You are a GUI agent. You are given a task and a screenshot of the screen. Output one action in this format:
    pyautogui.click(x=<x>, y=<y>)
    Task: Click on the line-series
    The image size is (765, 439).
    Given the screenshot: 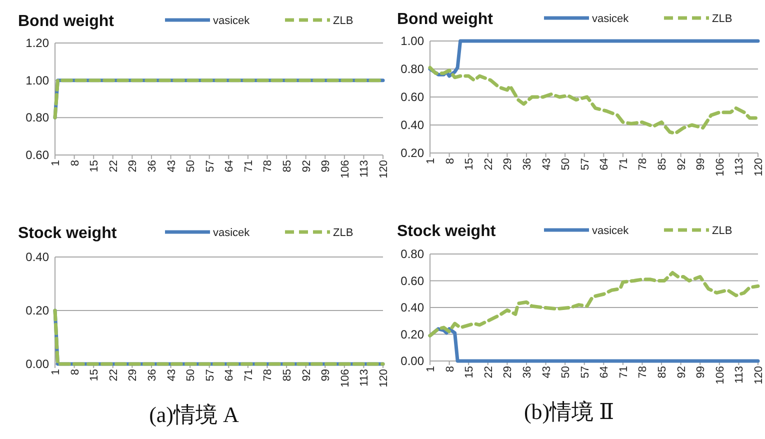 What is the action you would take?
    pyautogui.click(x=594, y=101)
    